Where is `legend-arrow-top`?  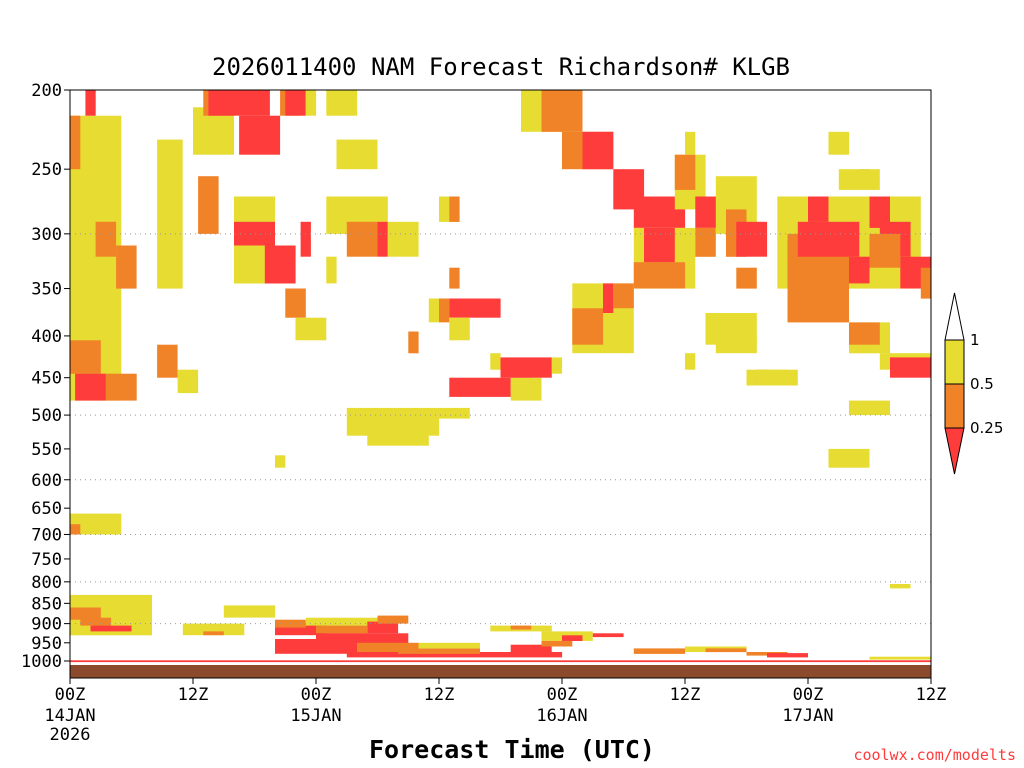 legend-arrow-top is located at coordinates (954, 316).